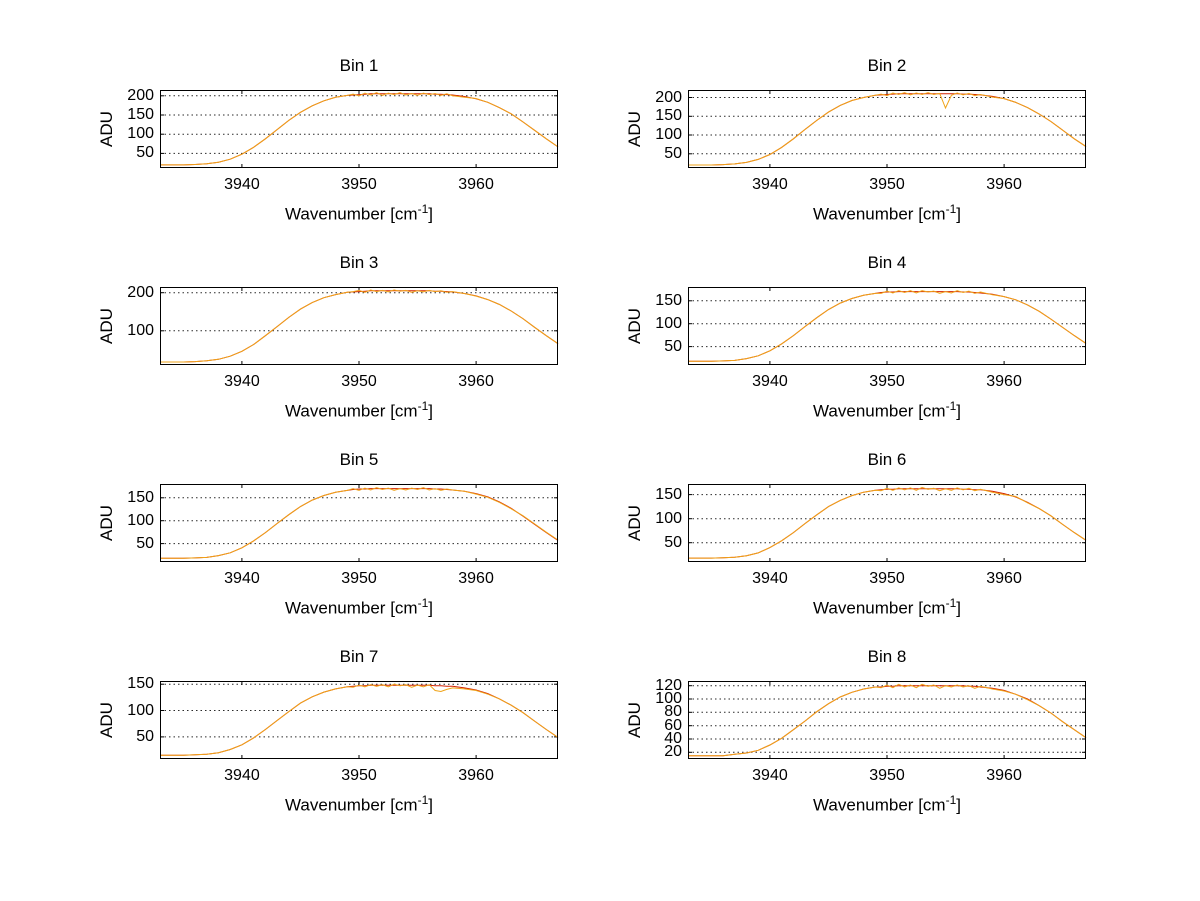 The width and height of the screenshot is (1200, 901). Describe the element at coordinates (887, 65) in the screenshot. I see `subplot-title: Bin 2` at that location.